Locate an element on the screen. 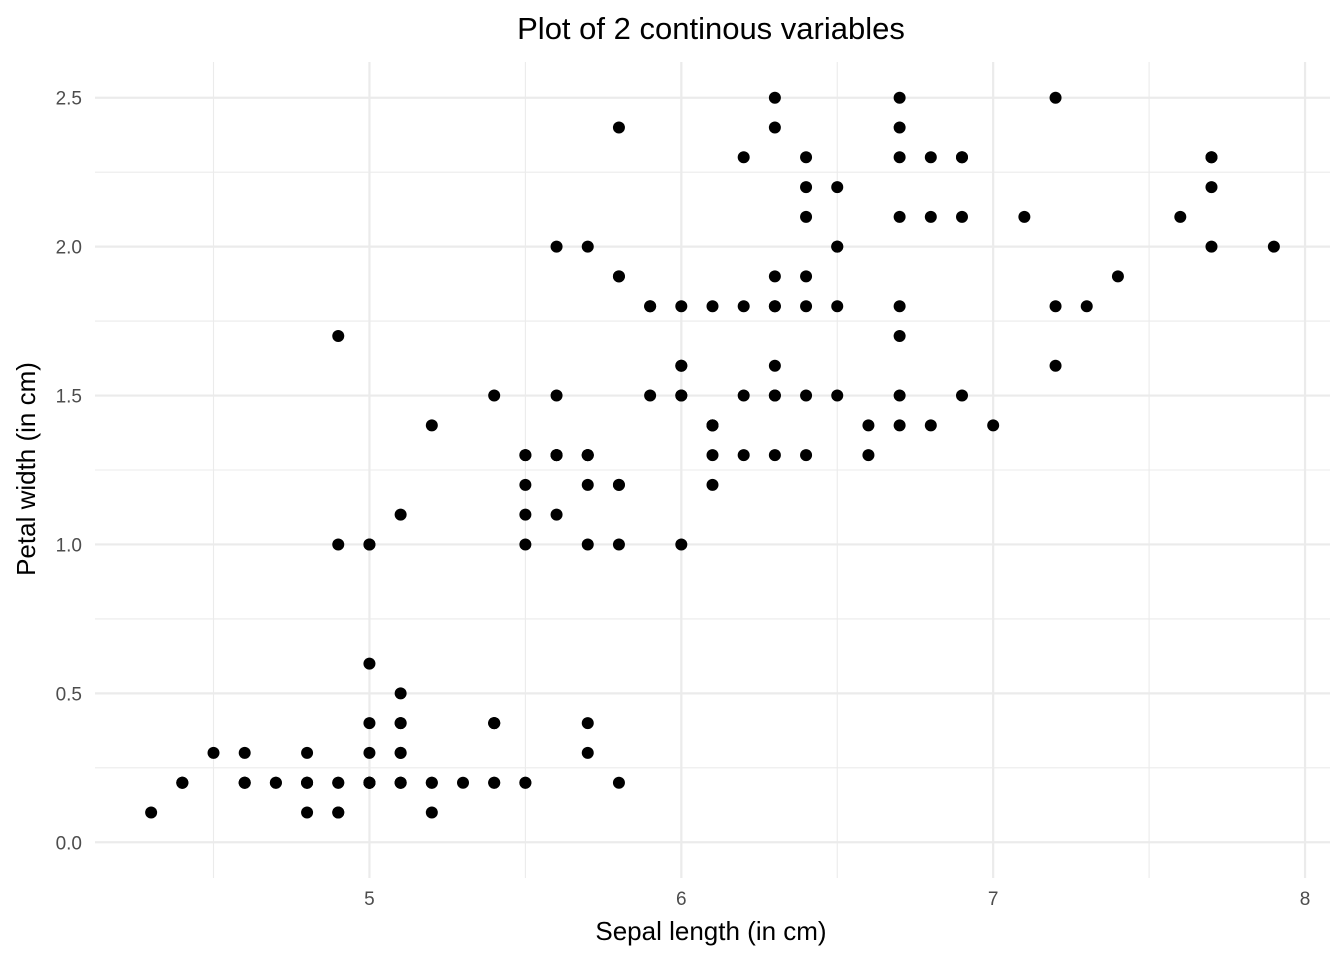 This screenshot has width=1344, height=960. x-tick-label: 5 is located at coordinates (369, 899).